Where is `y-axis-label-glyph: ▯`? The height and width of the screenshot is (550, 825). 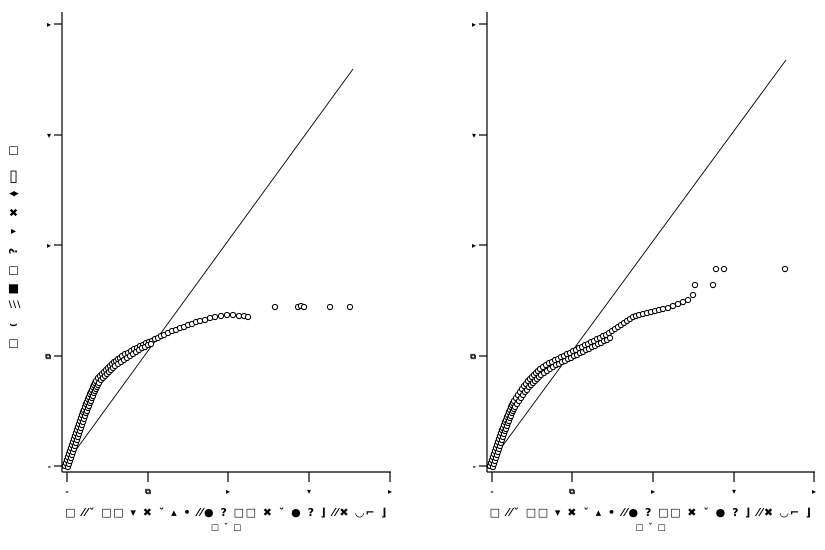
y-axis-label-glyph: ▯ is located at coordinates (13, 175).